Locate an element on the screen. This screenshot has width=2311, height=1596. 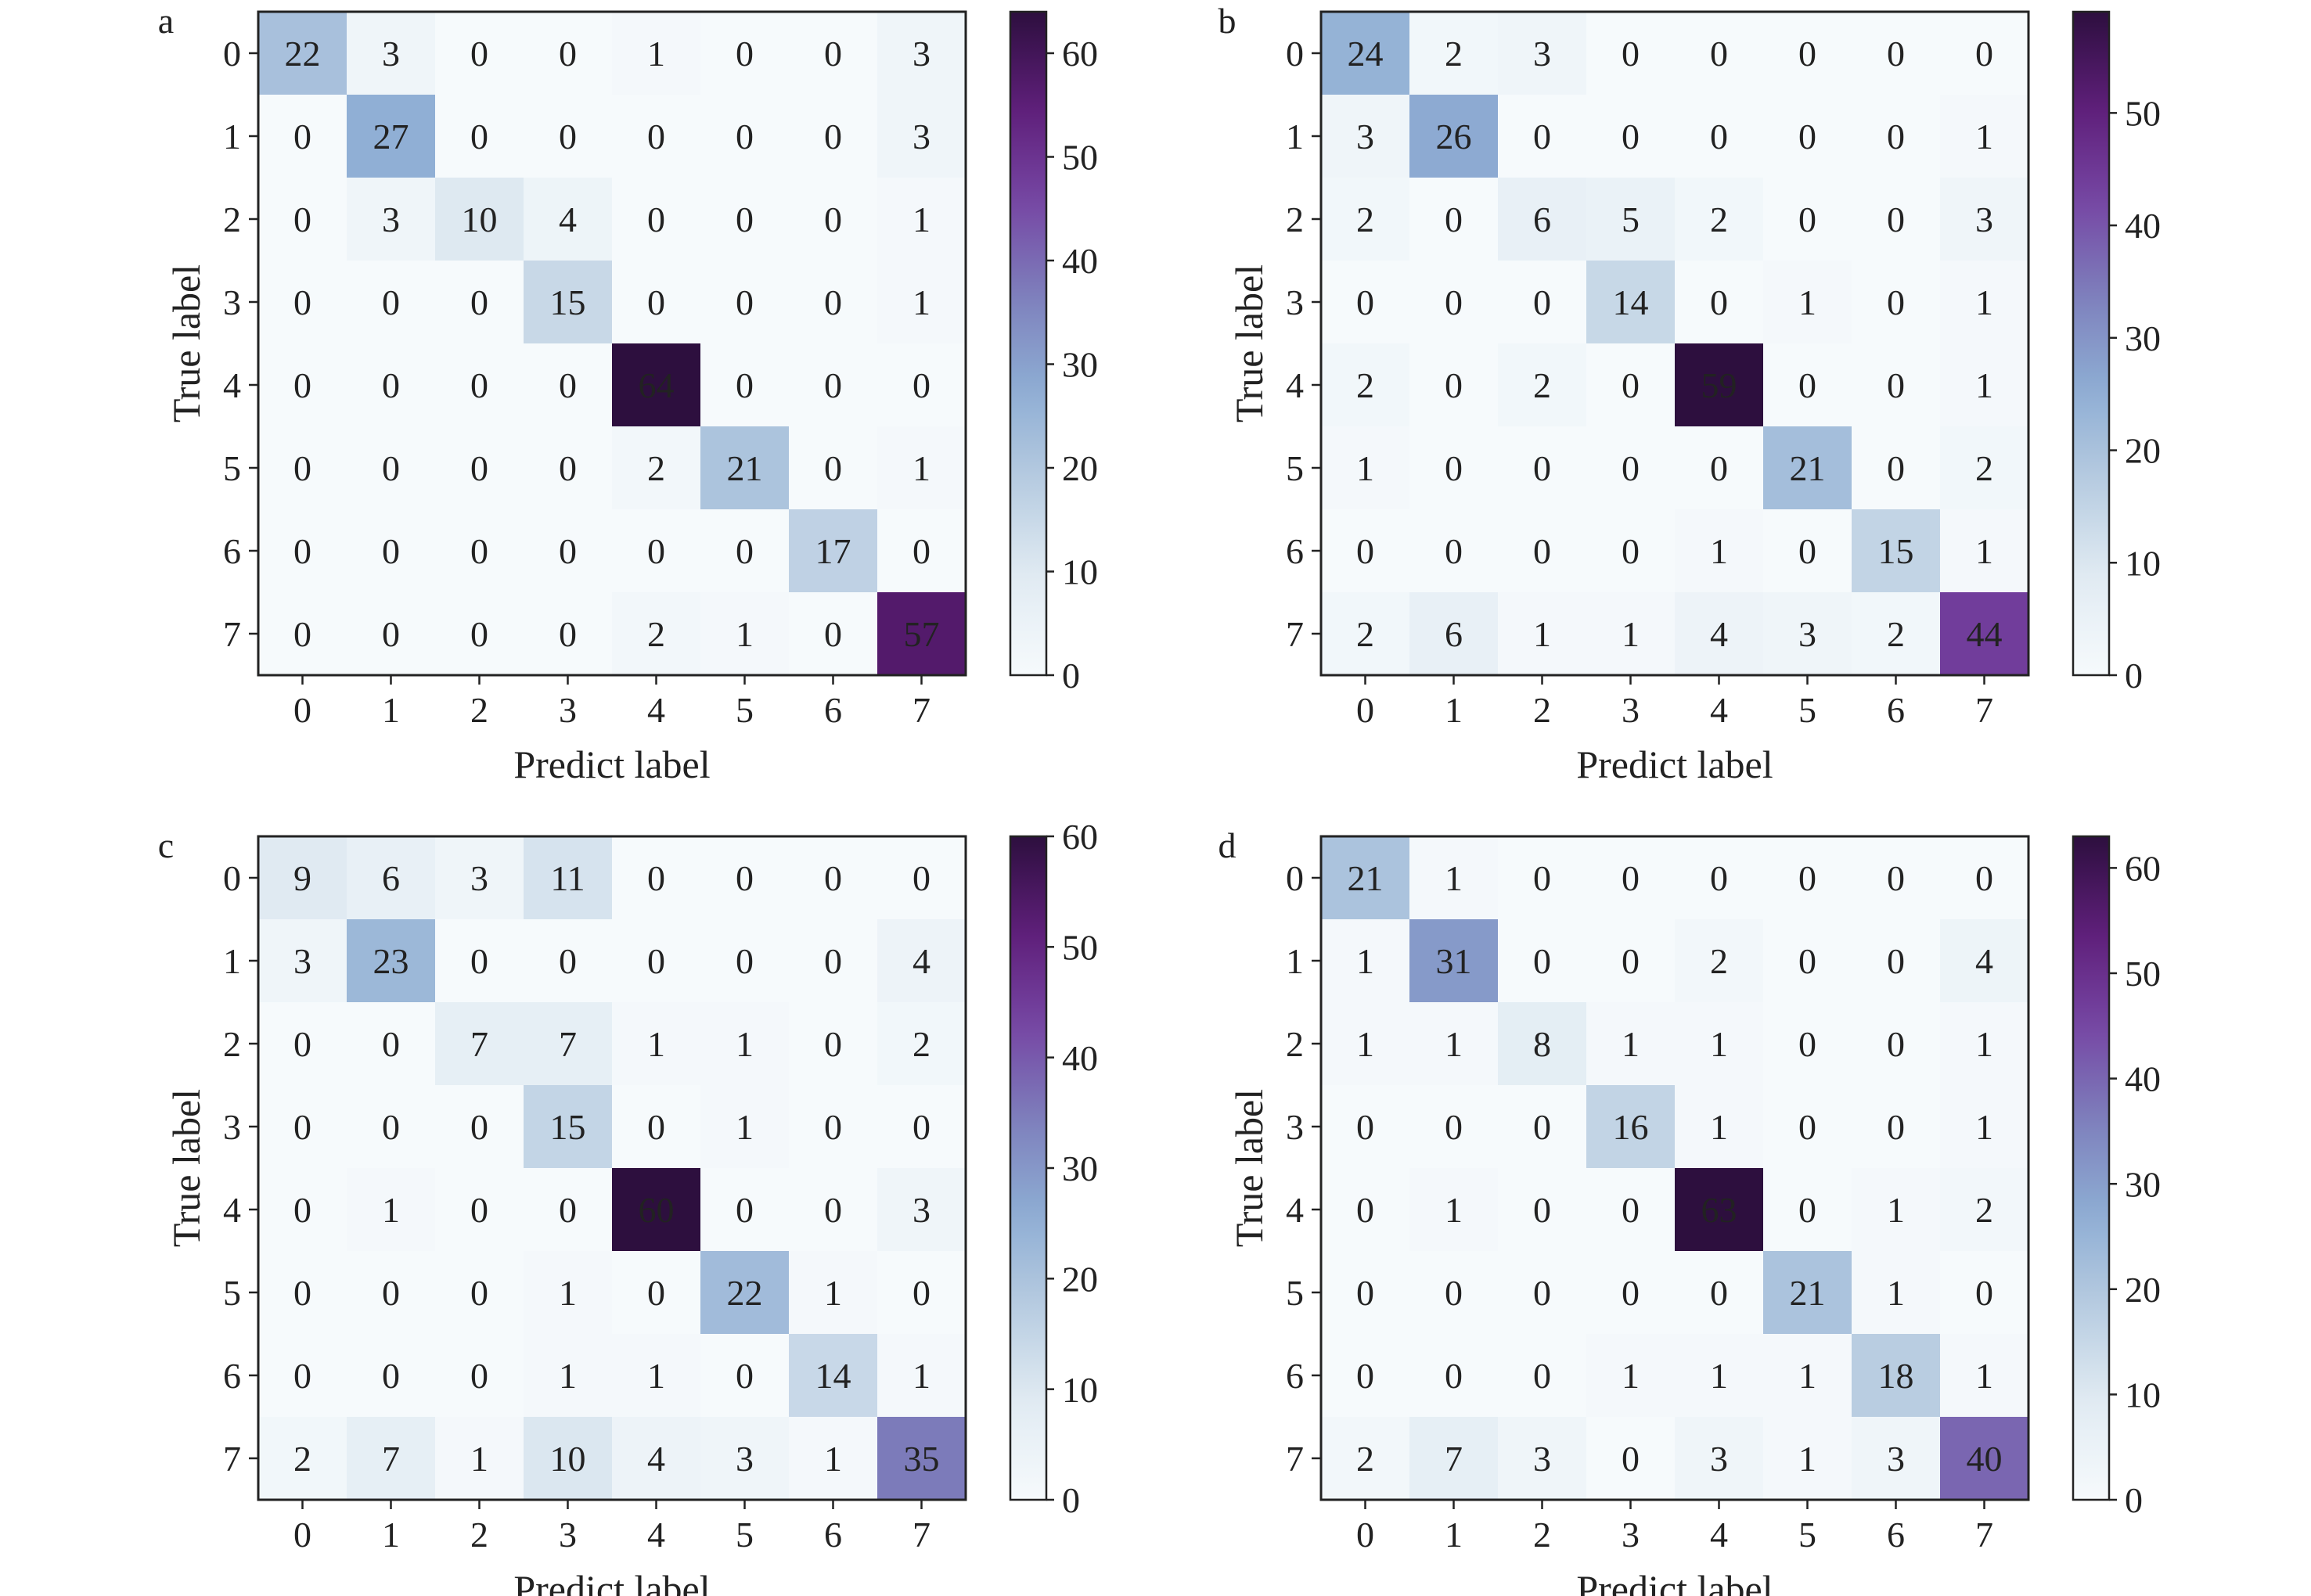
x-tick-label: 1 is located at coordinates (391, 1535).